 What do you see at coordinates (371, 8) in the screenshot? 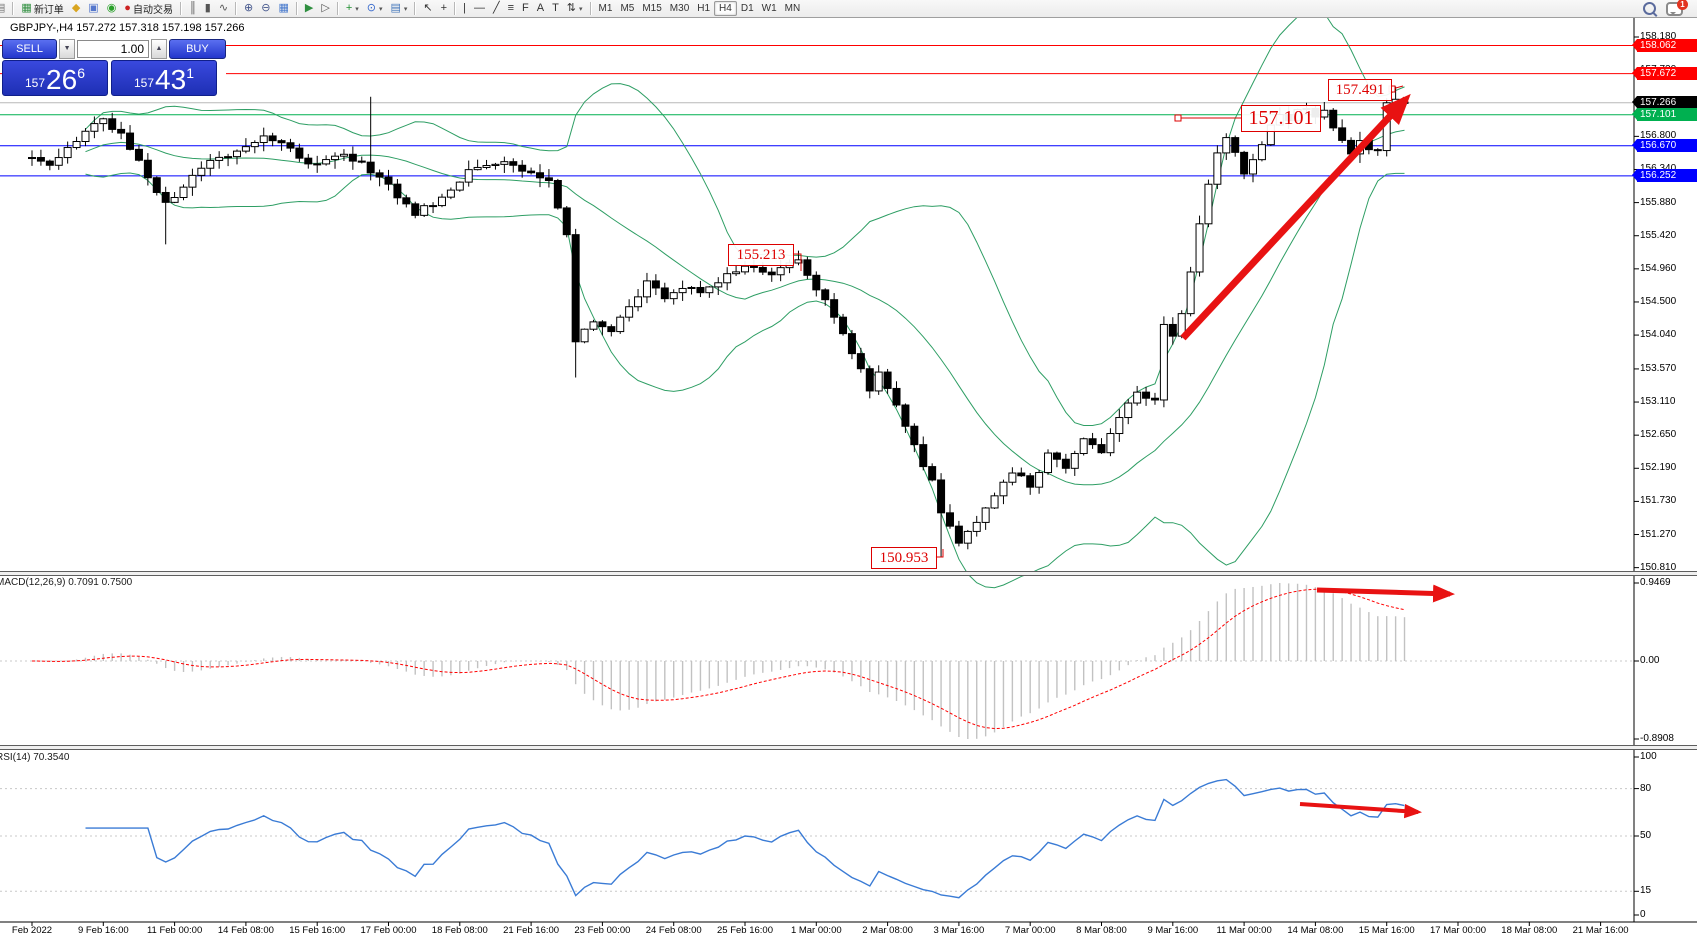
I see `periods-icon: ⊙` at bounding box center [371, 8].